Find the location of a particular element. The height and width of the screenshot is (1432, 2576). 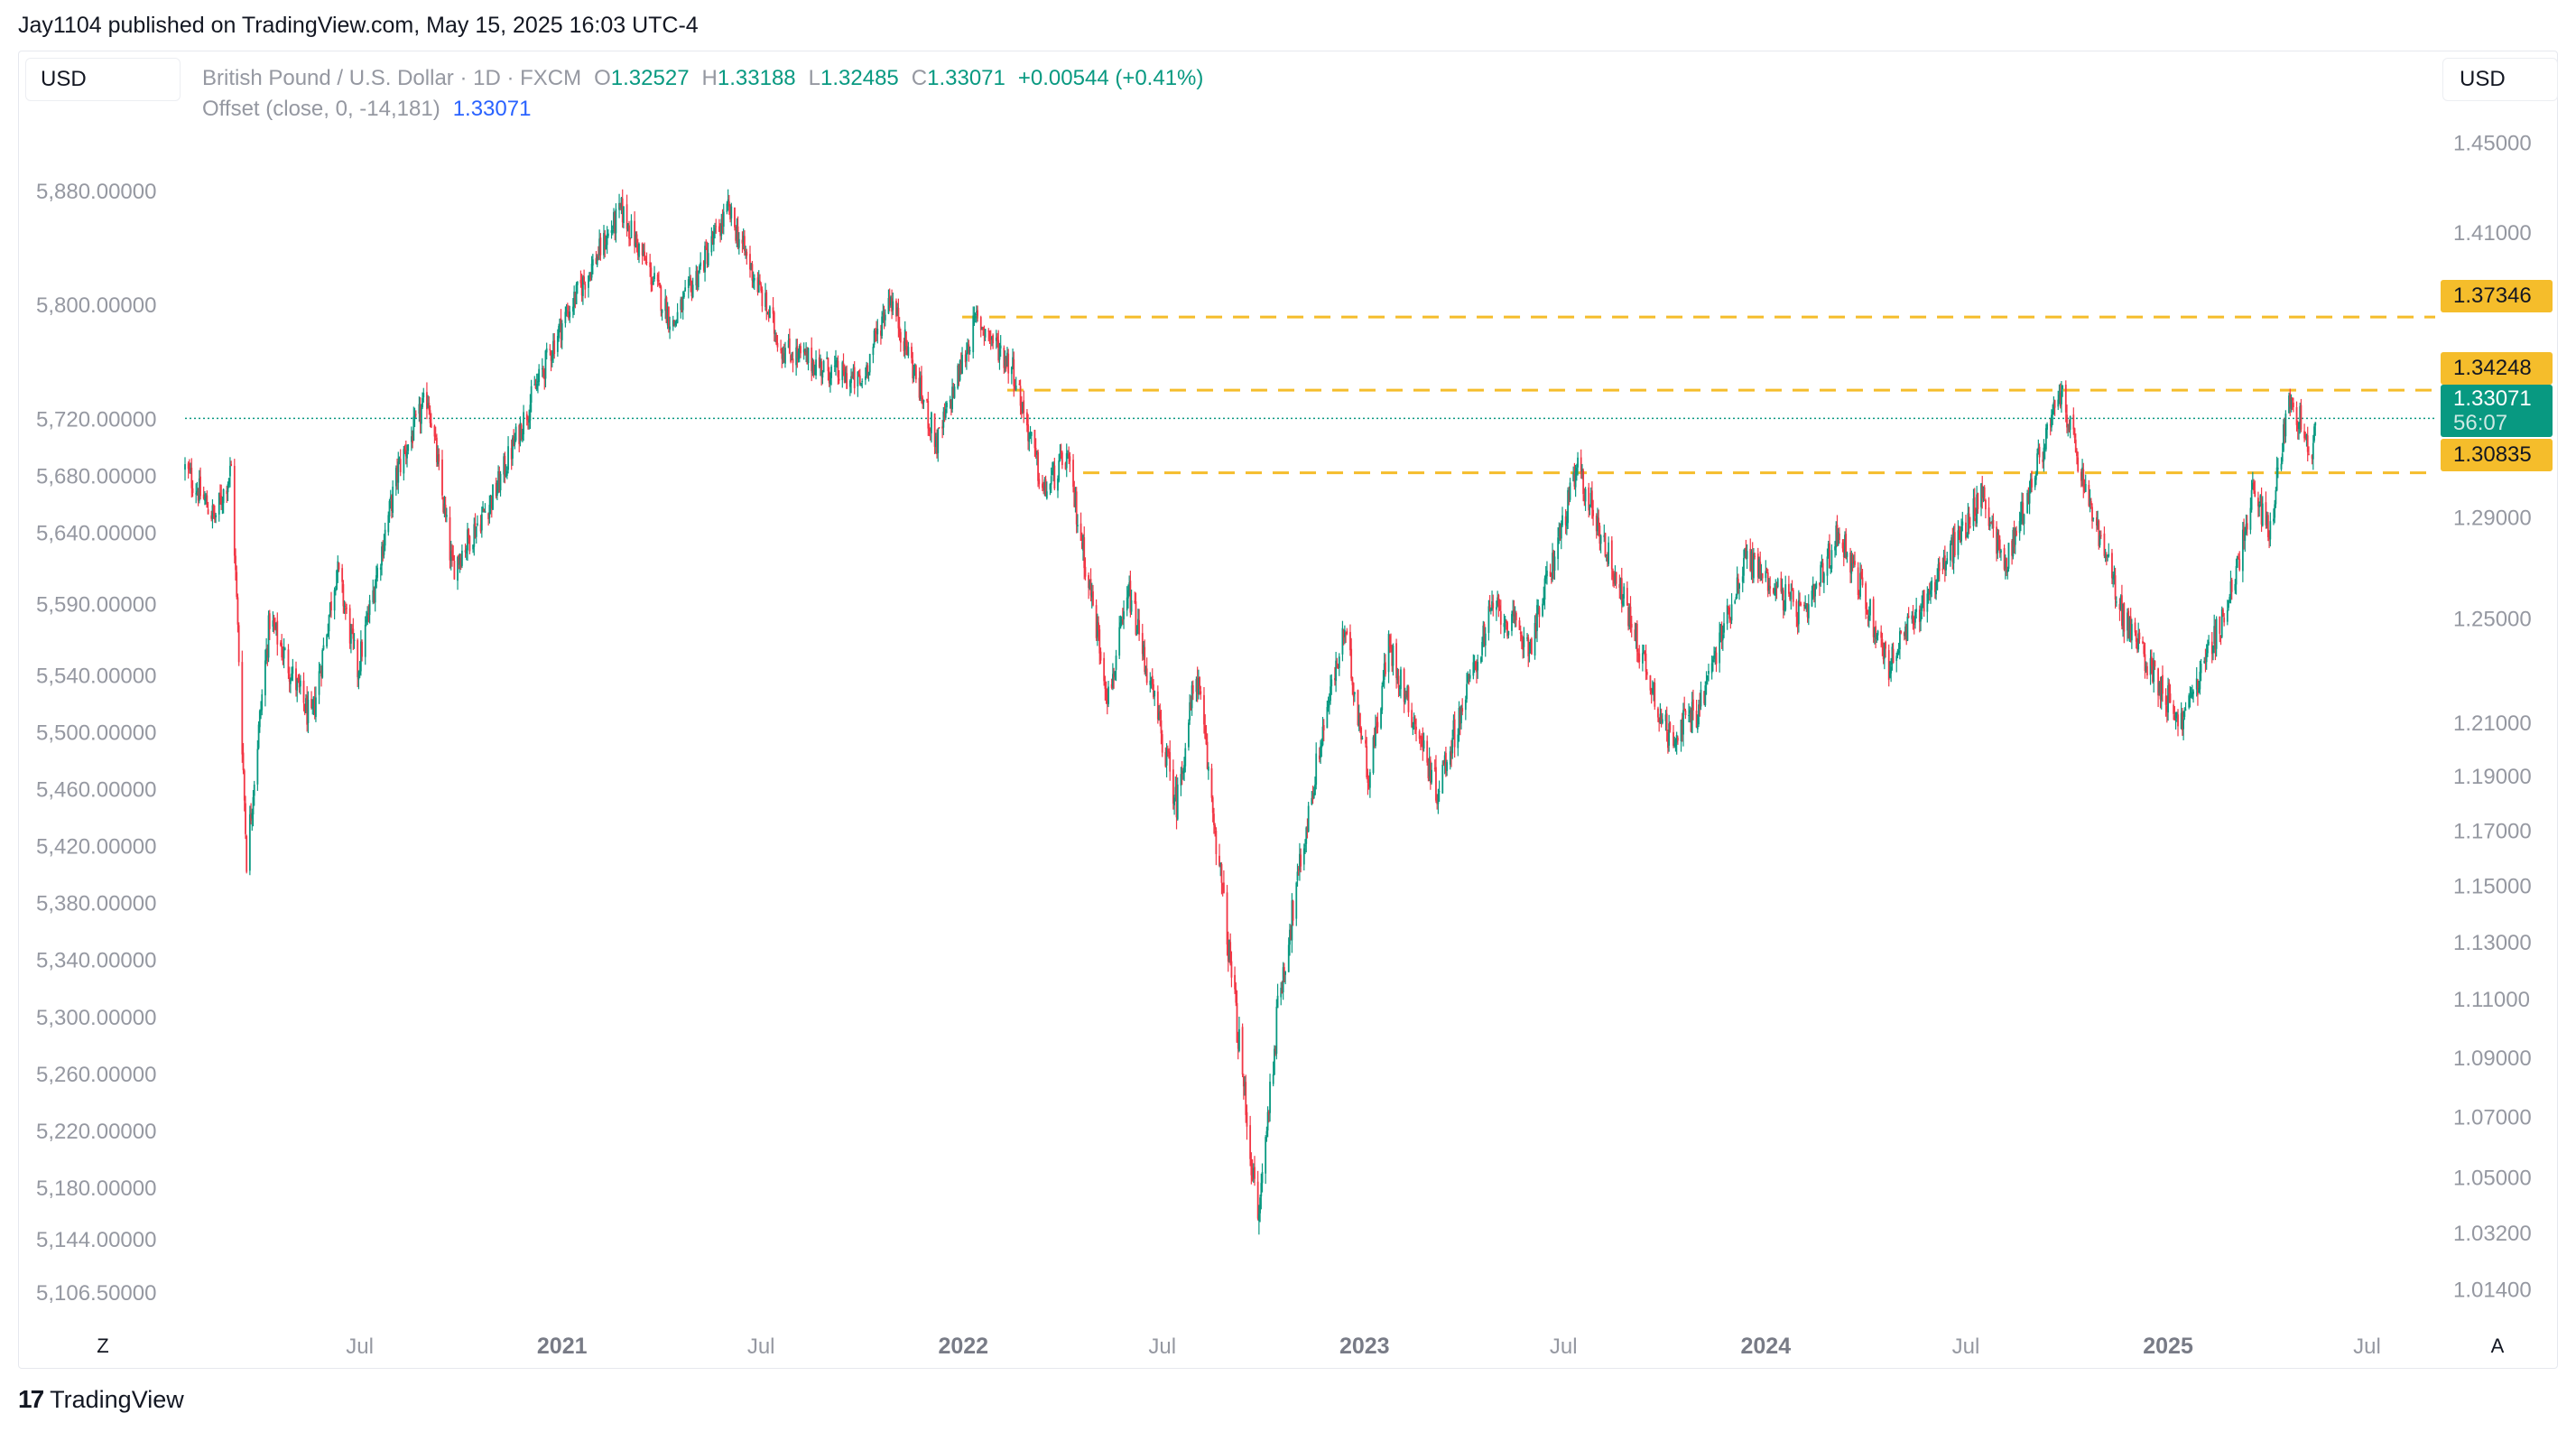

left-axis-tick-label-1: 5,800.00000 is located at coordinates (96, 305).